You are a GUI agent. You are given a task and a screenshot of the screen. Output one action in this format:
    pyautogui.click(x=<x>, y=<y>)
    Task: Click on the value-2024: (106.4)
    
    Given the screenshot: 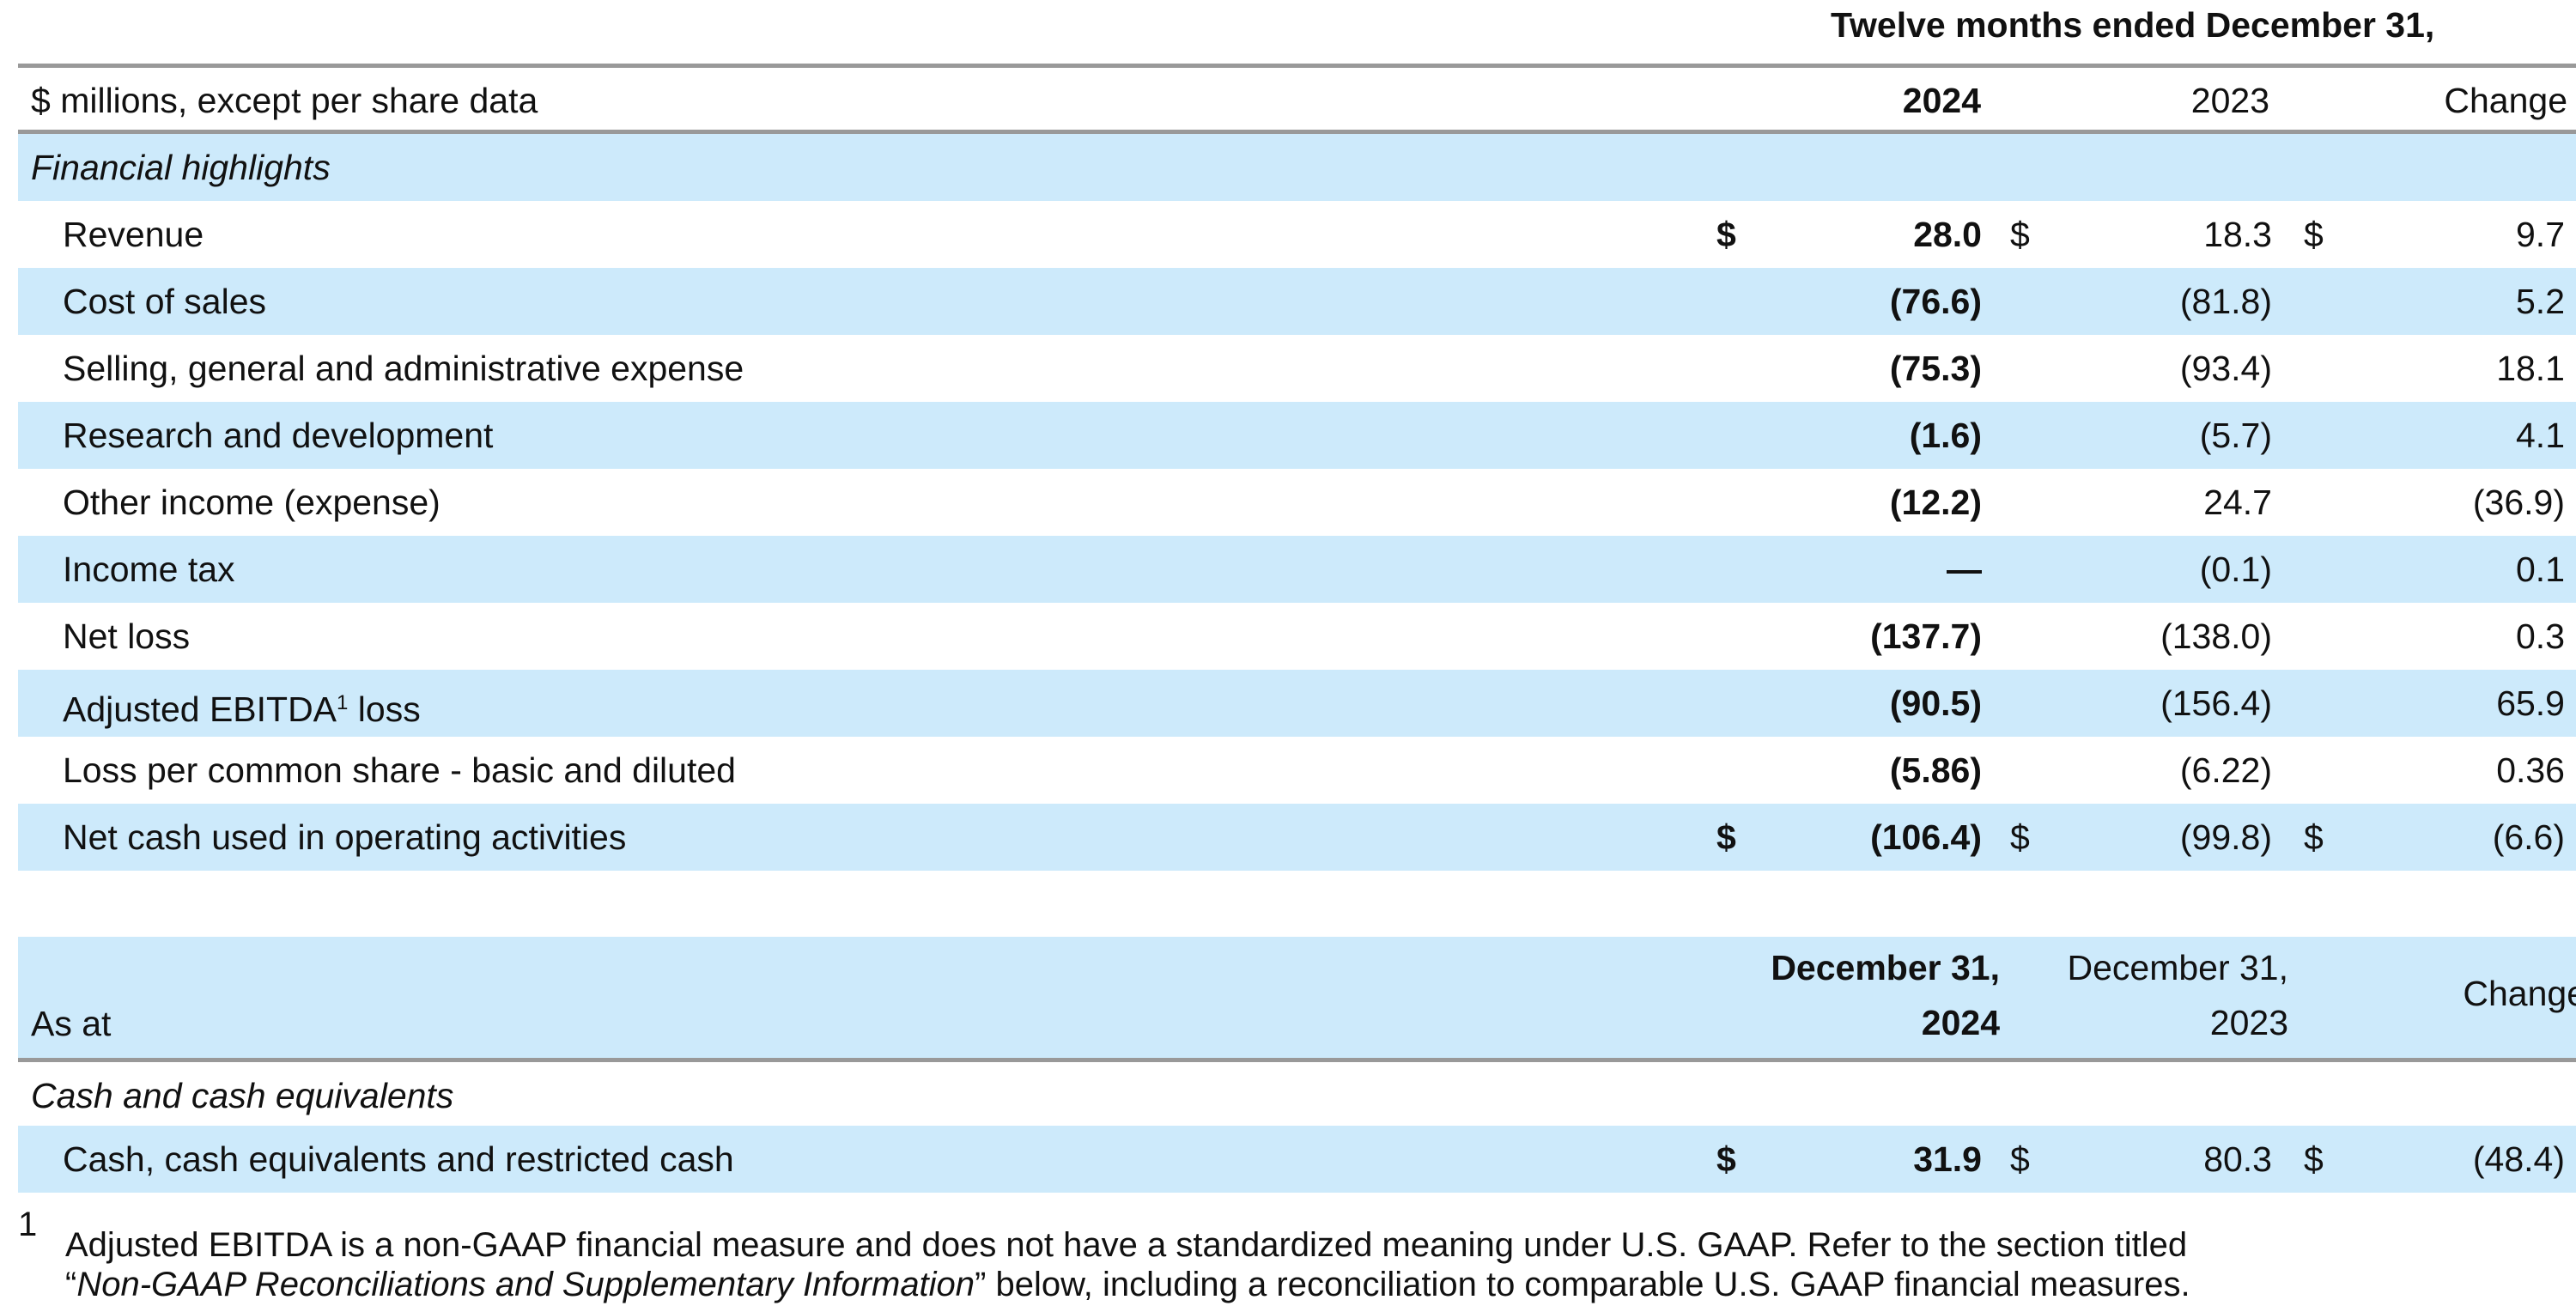 What is the action you would take?
    pyautogui.click(x=1926, y=837)
    